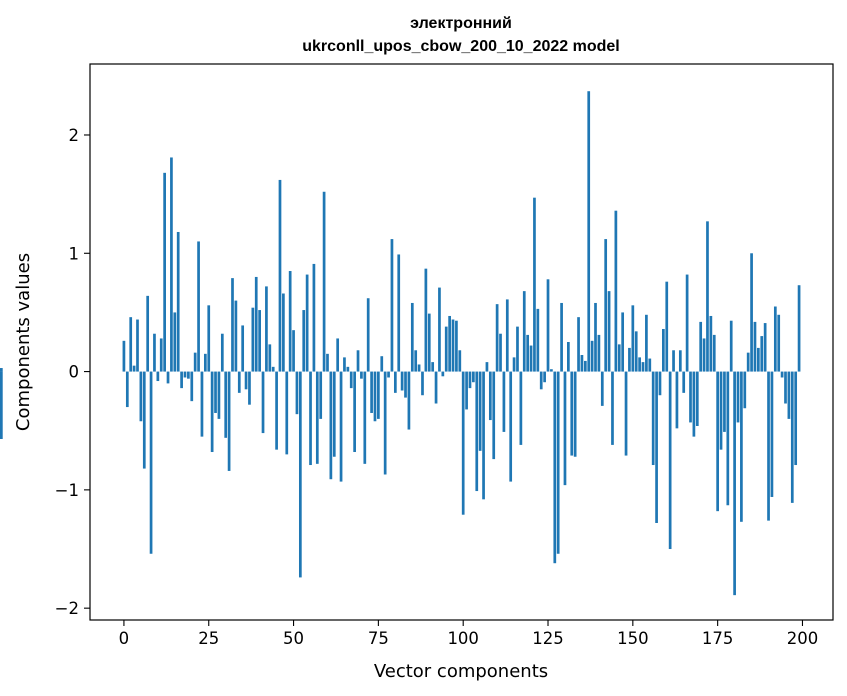 Image resolution: width=847 pixels, height=696 pixels. What do you see at coordinates (124, 638) in the screenshot?
I see `x-tick-label: 0` at bounding box center [124, 638].